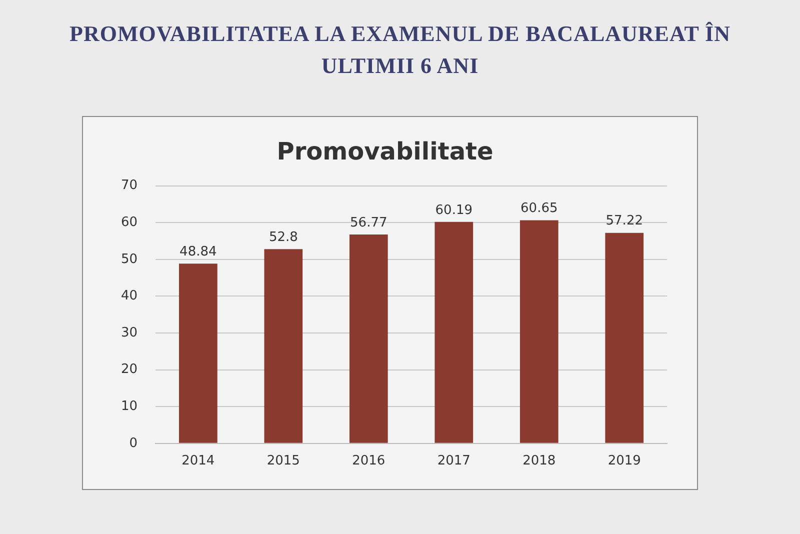 This screenshot has width=800, height=534. Describe the element at coordinates (283, 461) in the screenshot. I see `x-tick-label: 2015` at that location.